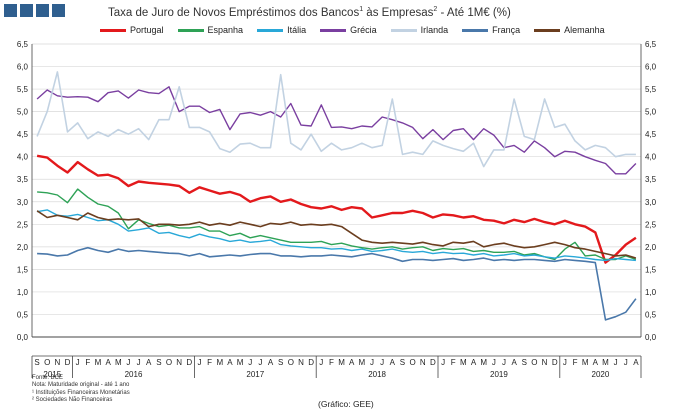  What do you see at coordinates (651, 224) in the screenshot?
I see `y-tick-label-right: 2,5` at bounding box center [651, 224].